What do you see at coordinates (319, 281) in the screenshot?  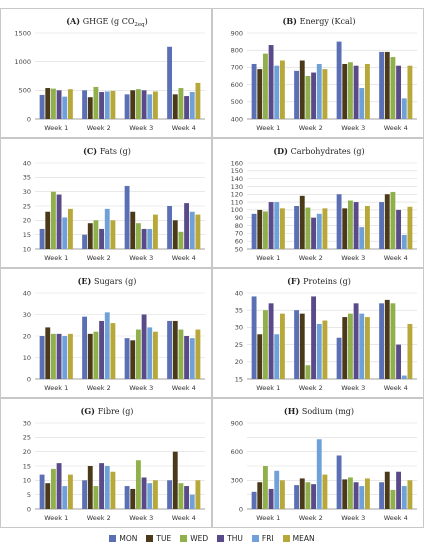 I see `chart-title: (F) Proteins (g)` at bounding box center [319, 281].